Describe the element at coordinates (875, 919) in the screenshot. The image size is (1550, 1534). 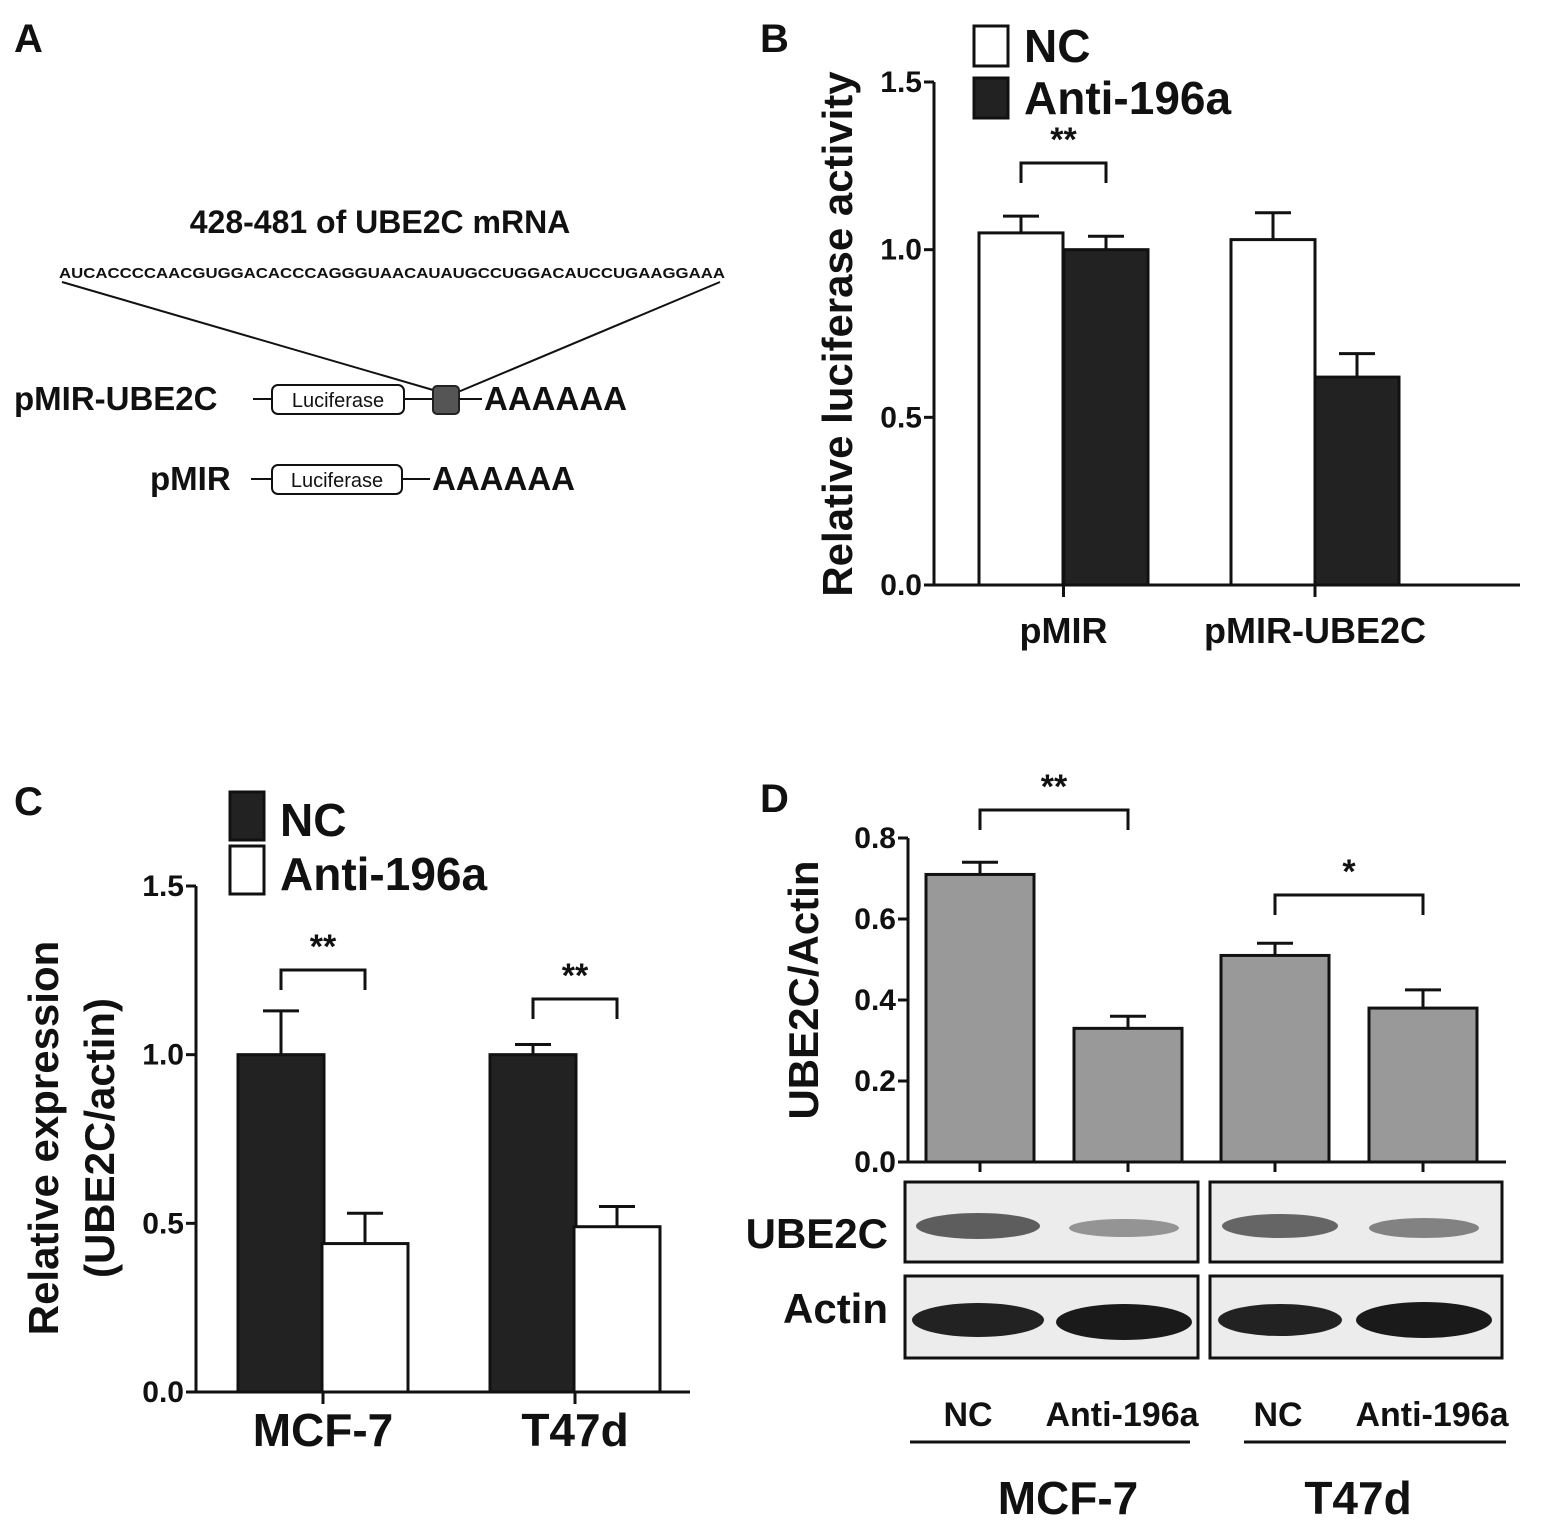
I see `y-tick-label: 0.6` at that location.